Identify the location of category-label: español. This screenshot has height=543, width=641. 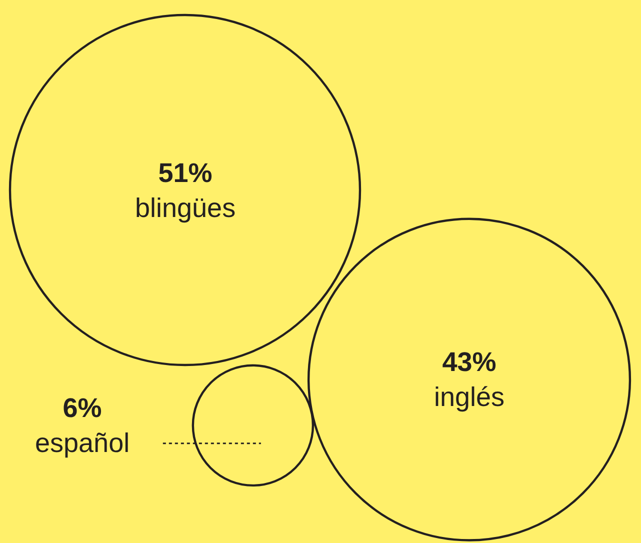
(82, 443).